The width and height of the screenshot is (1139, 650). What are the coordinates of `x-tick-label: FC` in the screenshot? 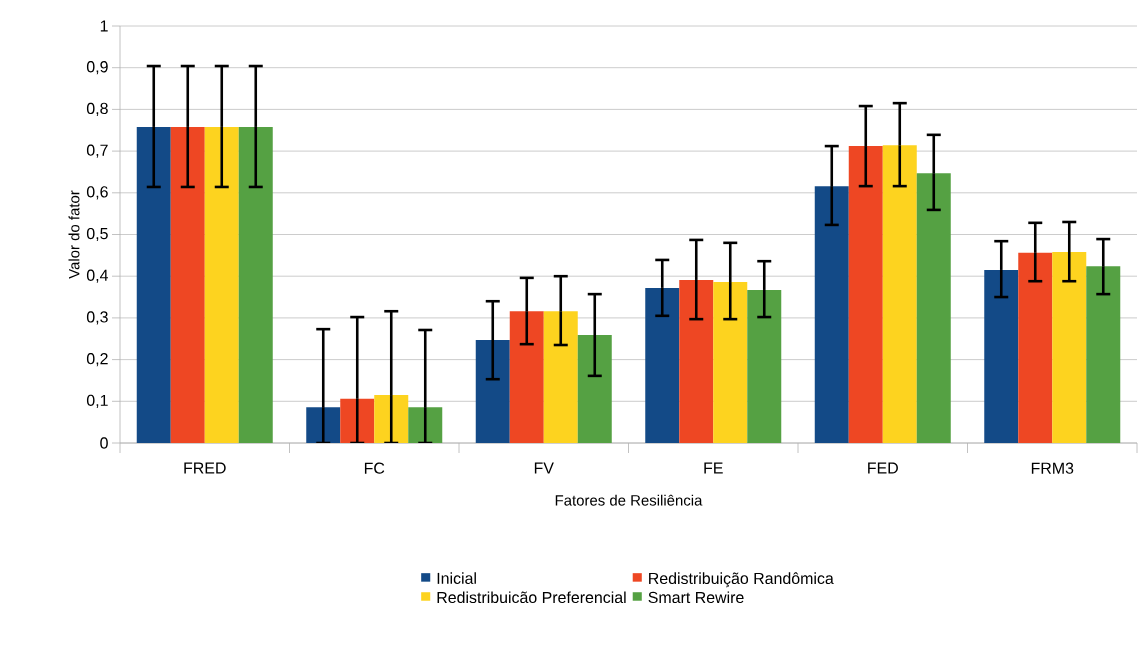 It's located at (374, 468).